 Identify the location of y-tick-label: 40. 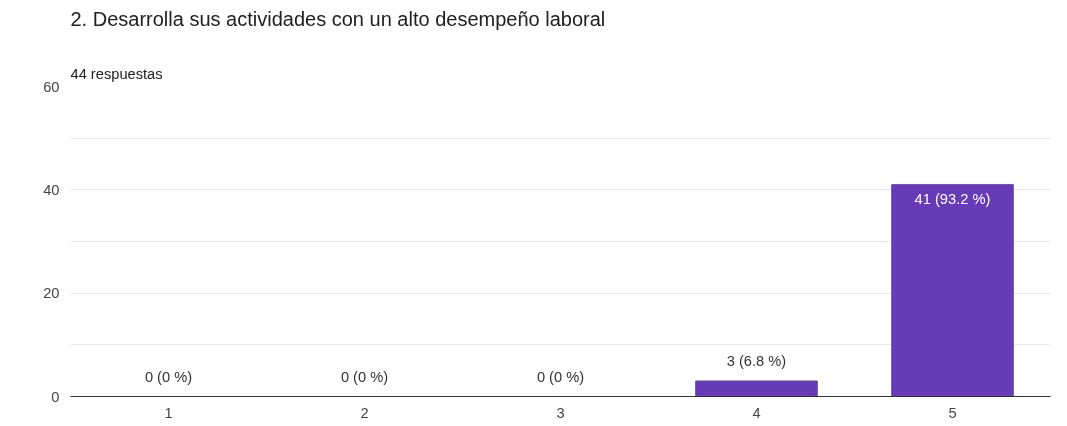
(51, 189).